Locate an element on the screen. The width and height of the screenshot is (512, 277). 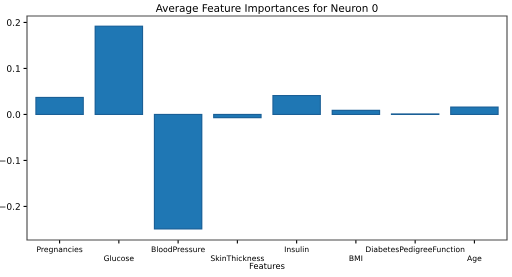
y-tick-label: −0.1 is located at coordinates (10, 160).